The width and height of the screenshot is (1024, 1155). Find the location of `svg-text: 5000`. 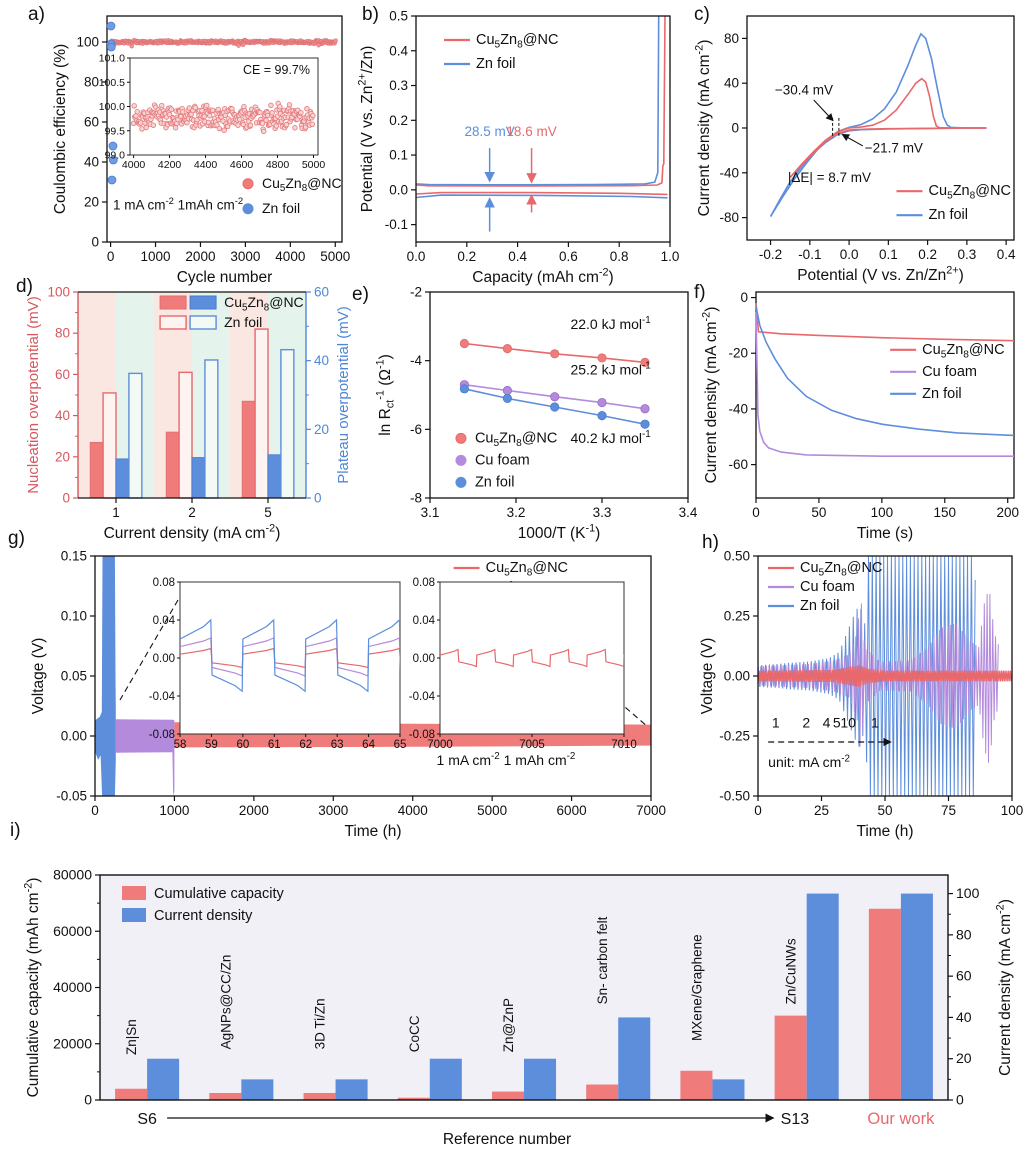

svg-text: 5000 is located at coordinates (492, 810).